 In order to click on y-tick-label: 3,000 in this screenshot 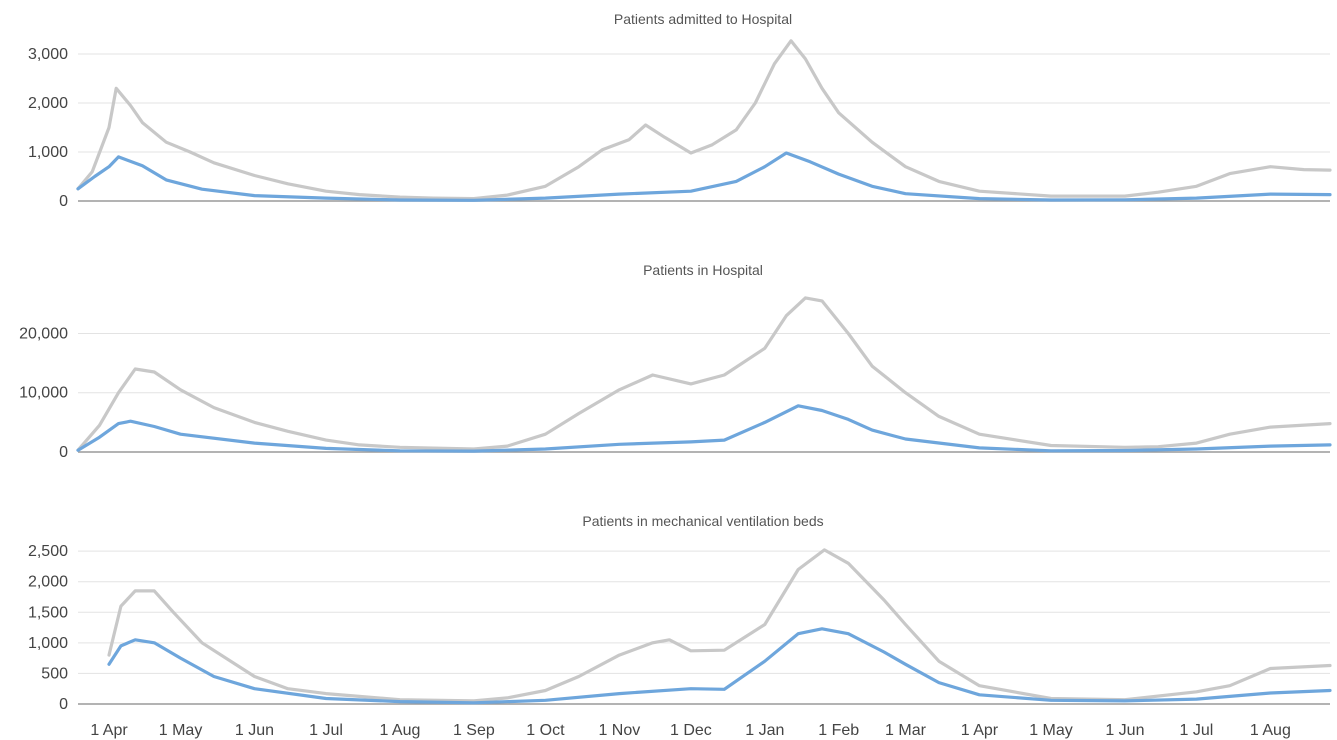, I will do `click(48, 54)`.